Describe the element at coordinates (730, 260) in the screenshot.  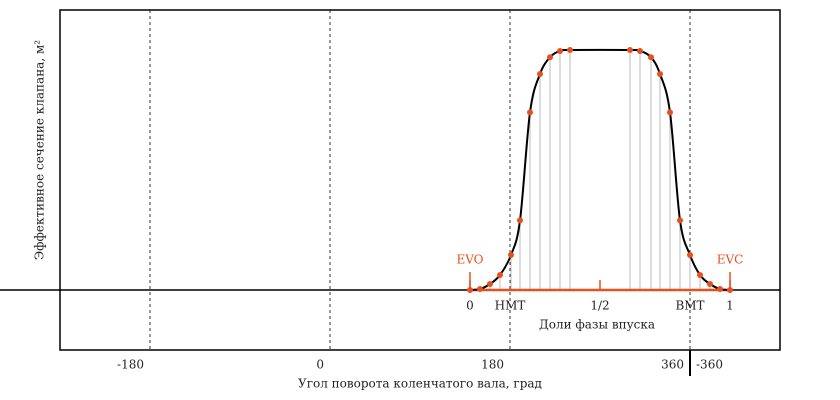
I see `phase-marker-label: EVC` at that location.